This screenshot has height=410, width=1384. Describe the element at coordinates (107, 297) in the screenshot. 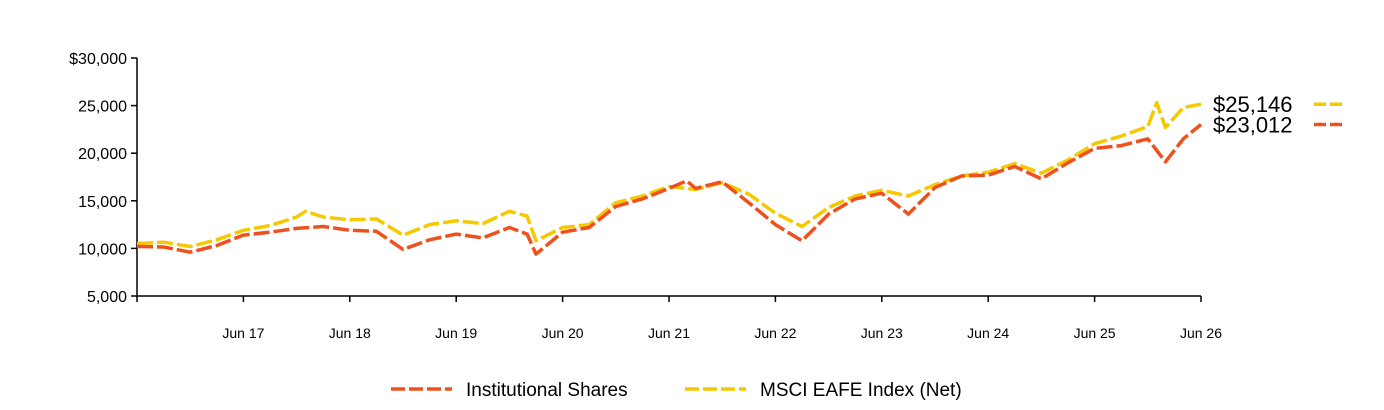

I see `y-tick-label: 5,000` at that location.